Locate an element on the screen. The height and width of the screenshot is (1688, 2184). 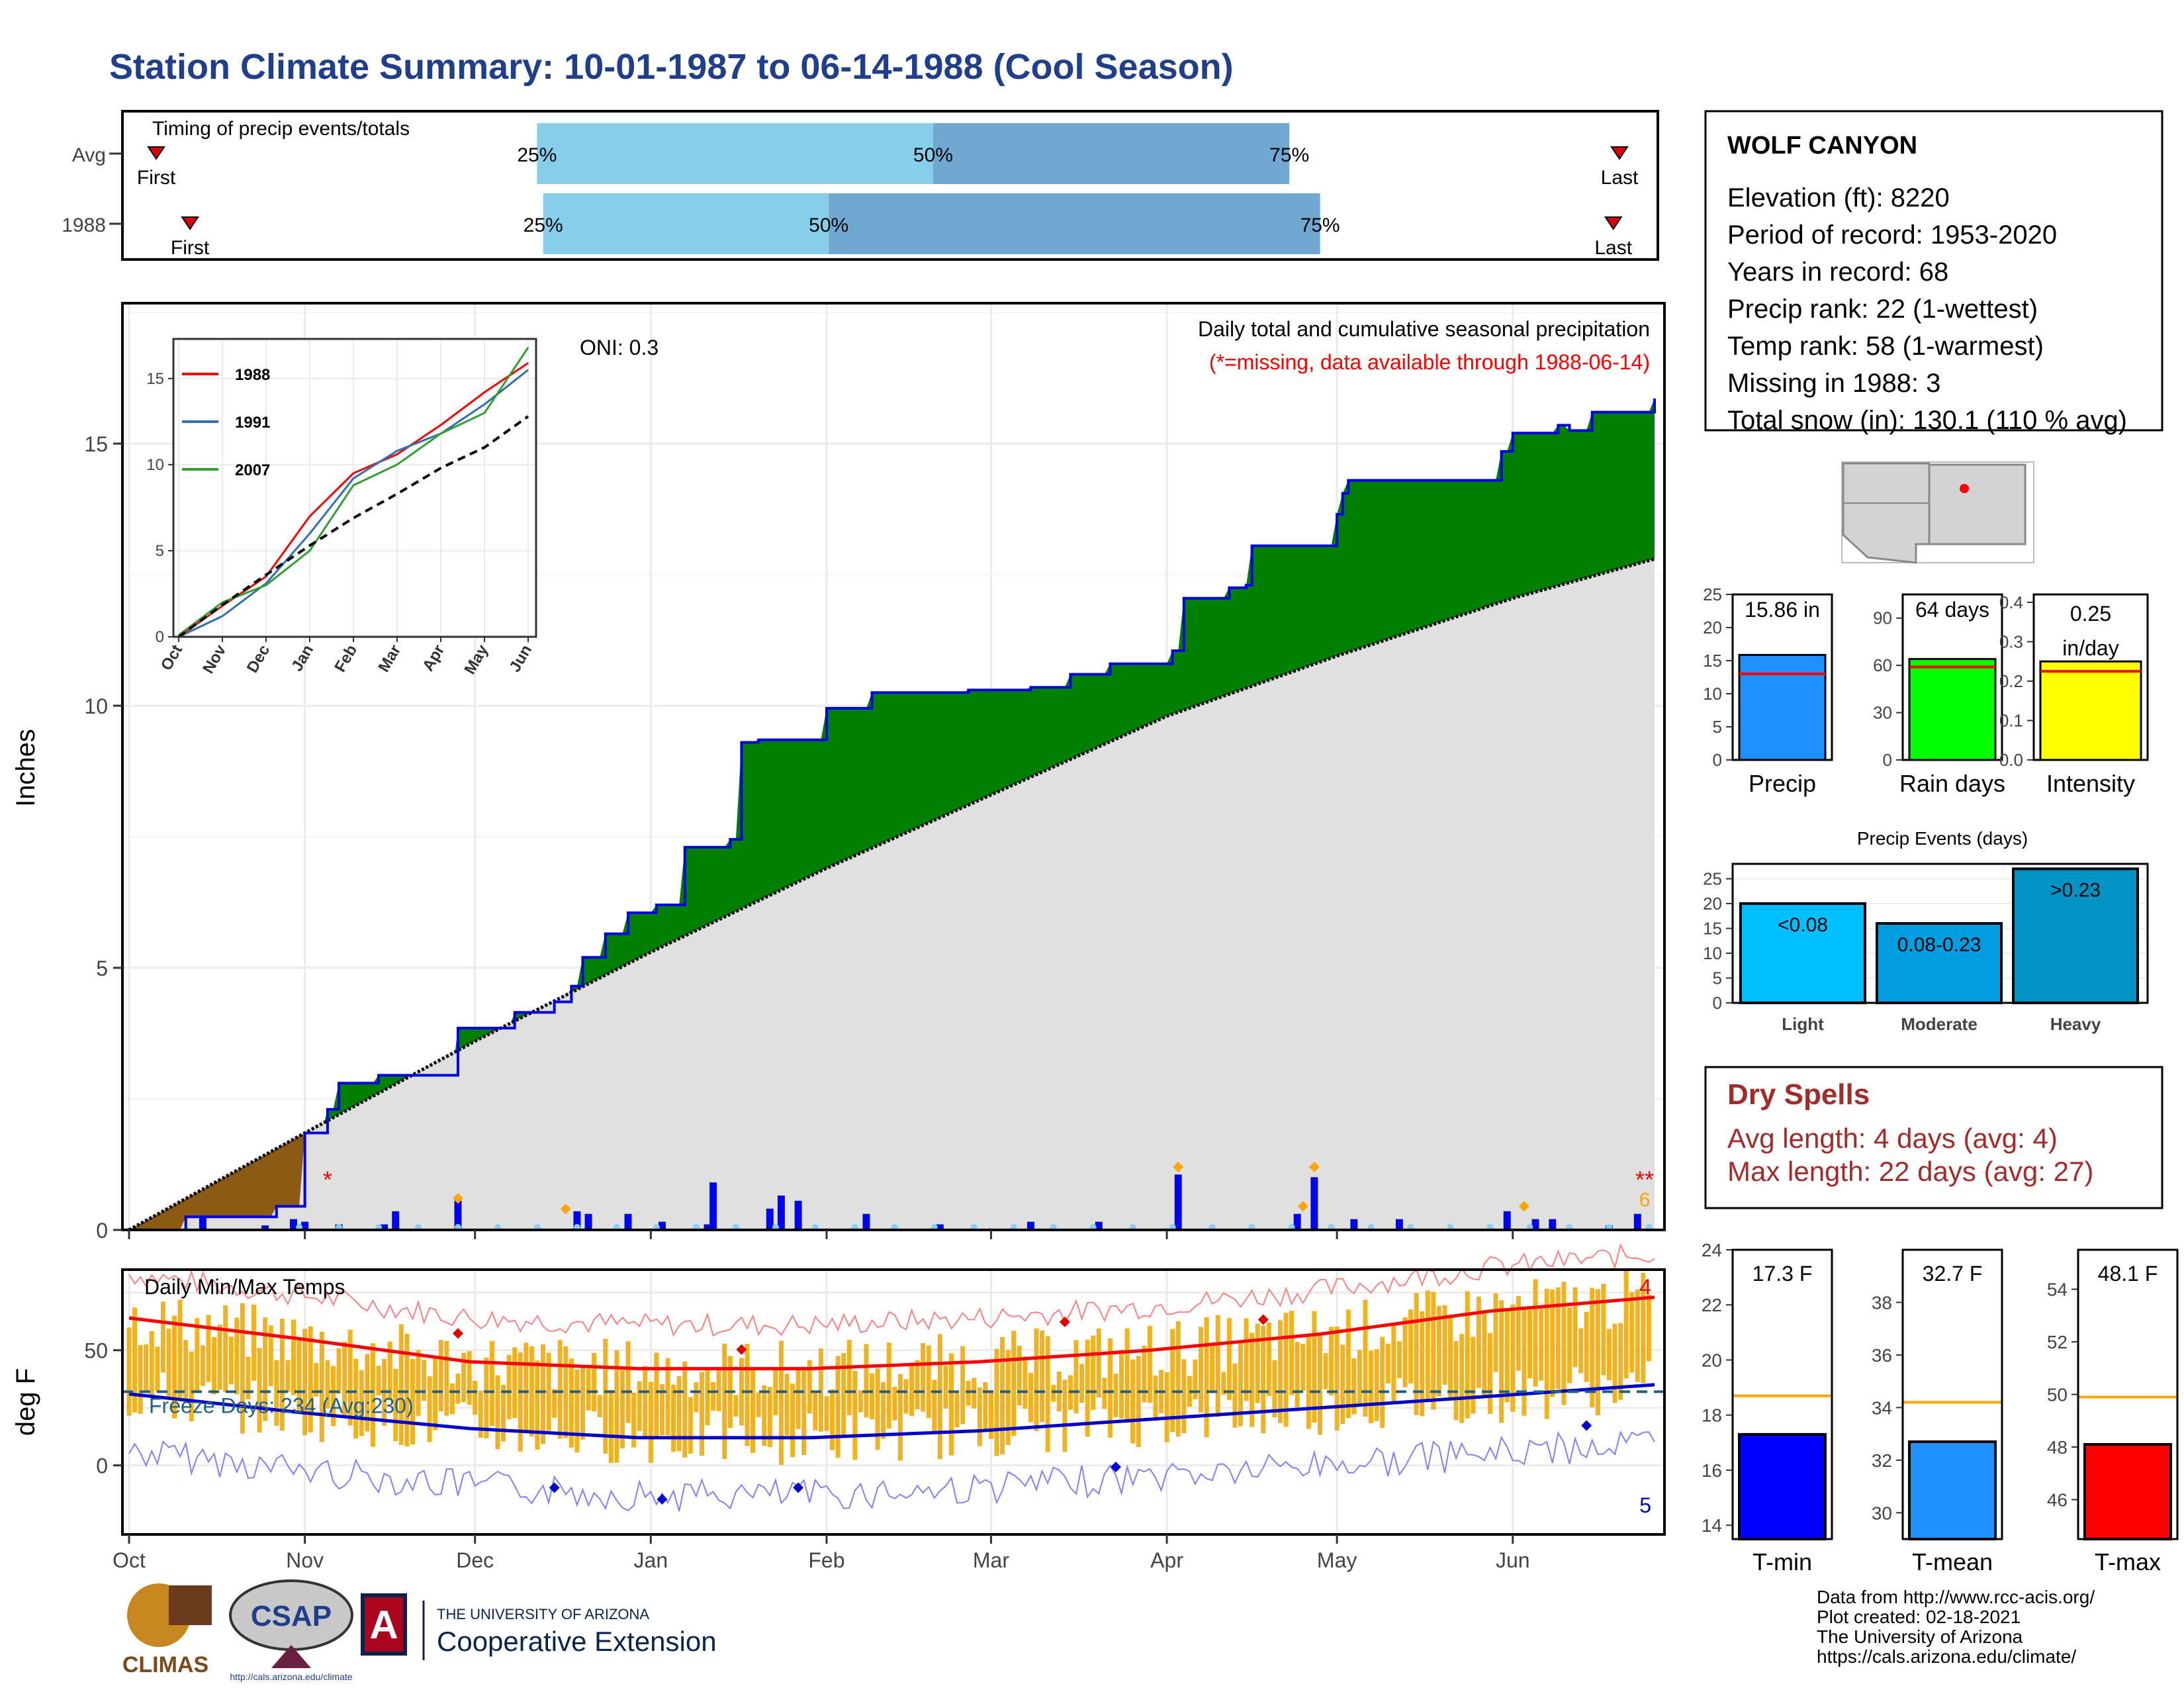
event-bar is located at coordinates (2075, 935).